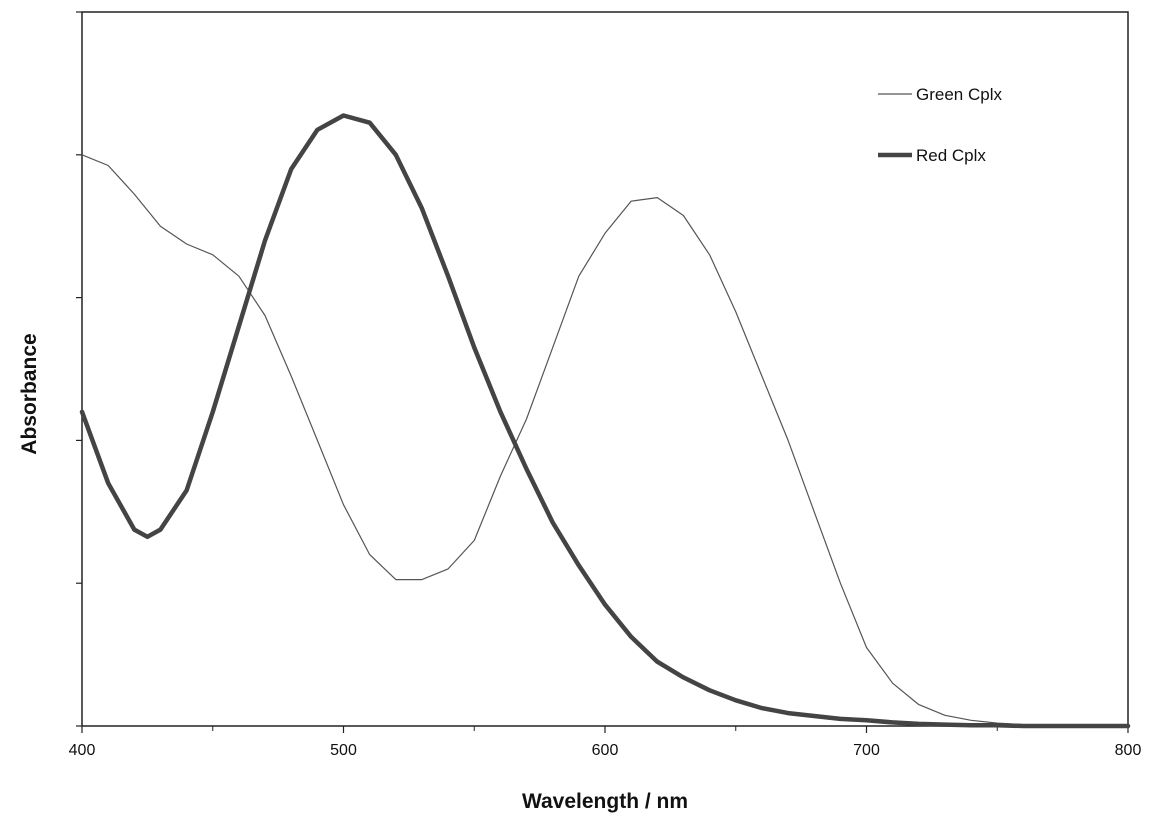  What do you see at coordinates (959, 94) in the screenshot?
I see `legend-label-green-cplx: Green Cplx` at bounding box center [959, 94].